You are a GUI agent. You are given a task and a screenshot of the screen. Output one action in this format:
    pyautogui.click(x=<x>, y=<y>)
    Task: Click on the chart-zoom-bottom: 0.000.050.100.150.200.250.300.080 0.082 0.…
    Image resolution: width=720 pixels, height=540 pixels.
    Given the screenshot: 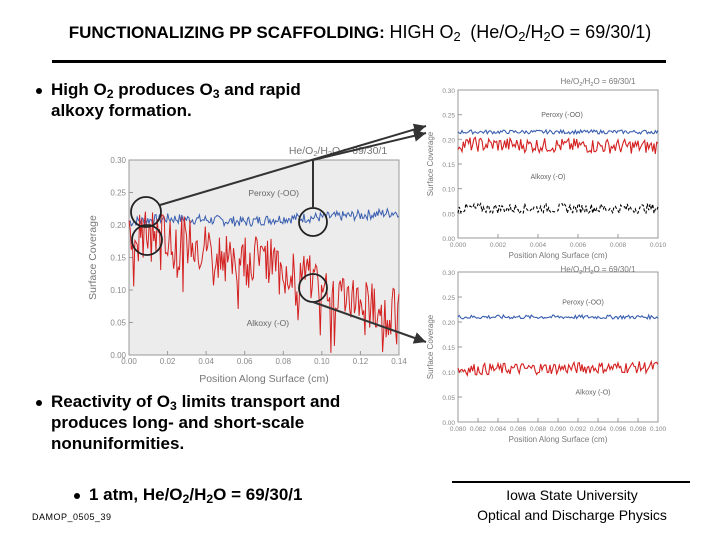 What is the action you would take?
    pyautogui.click(x=546, y=354)
    